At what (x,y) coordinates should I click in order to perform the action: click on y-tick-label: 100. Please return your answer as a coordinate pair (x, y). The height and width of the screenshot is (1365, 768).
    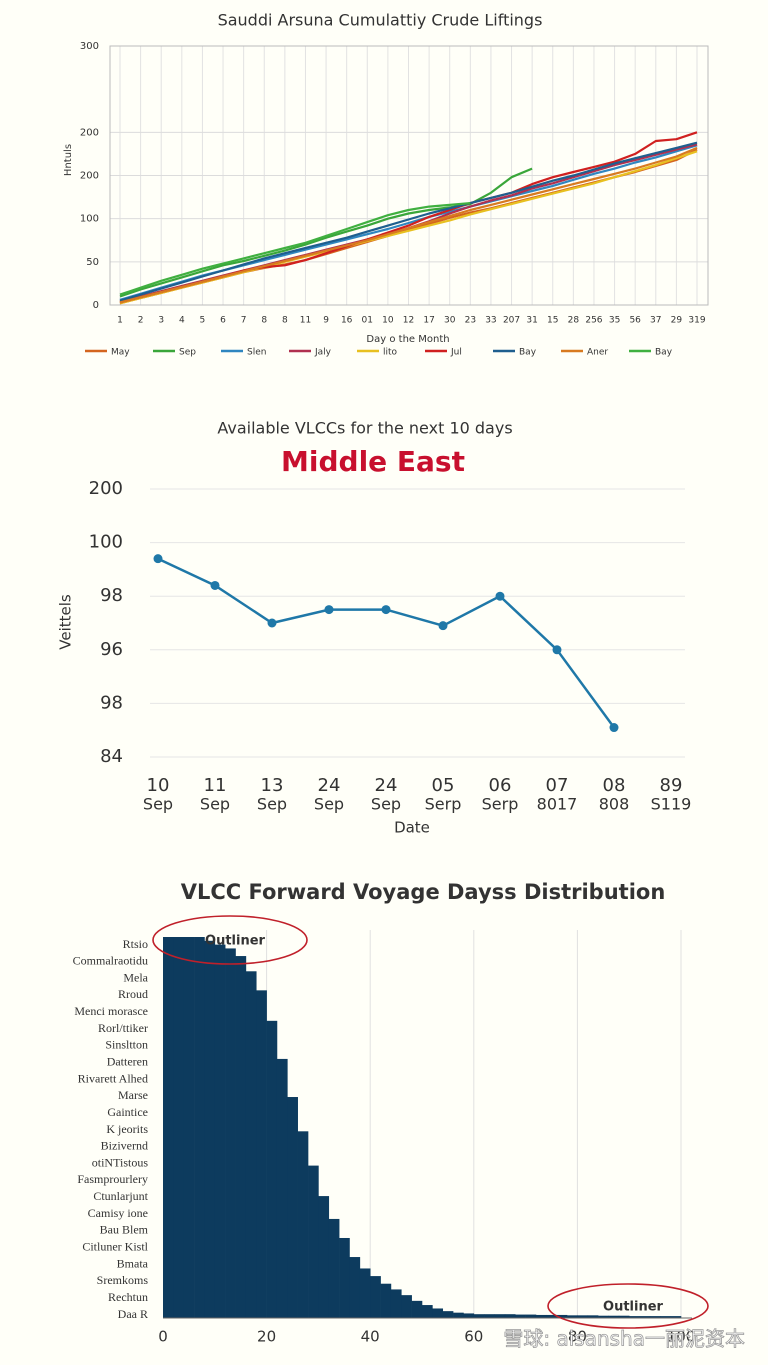
    Looking at the image, I should click on (106, 542).